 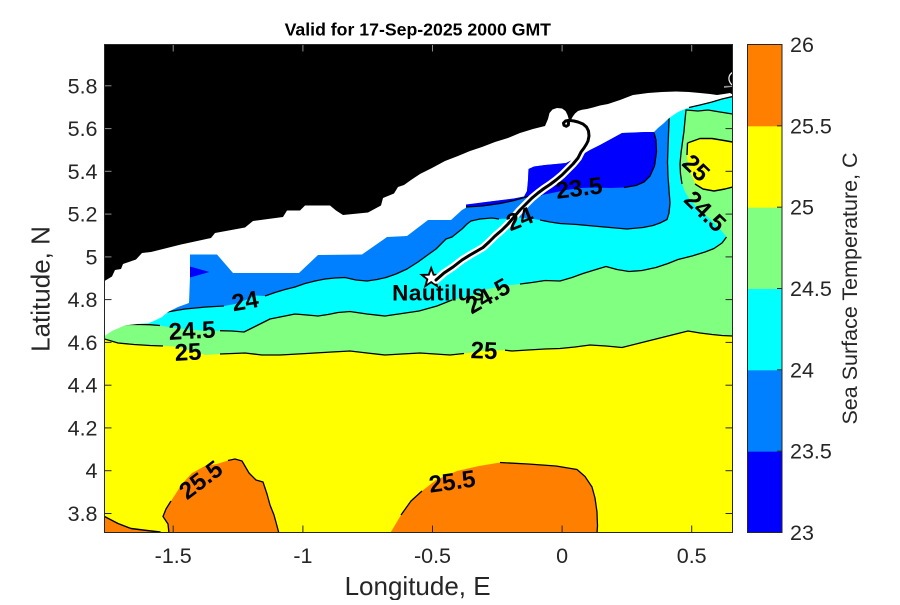 What do you see at coordinates (83, 215) in the screenshot?
I see `svg-text: 5.2` at bounding box center [83, 215].